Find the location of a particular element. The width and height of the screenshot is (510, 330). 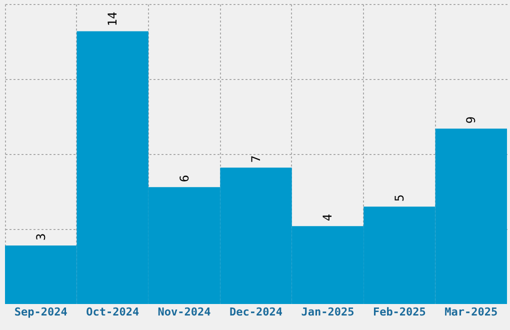

x-tick-label: Dec-2024 is located at coordinates (256, 312).